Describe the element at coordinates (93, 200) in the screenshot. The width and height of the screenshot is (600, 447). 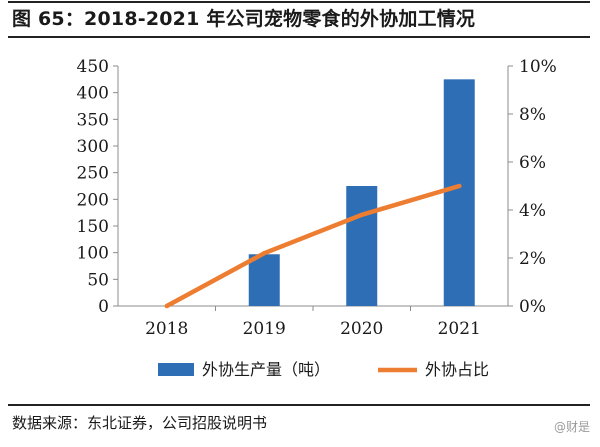
I see `y-left-tick-label: 200` at that location.